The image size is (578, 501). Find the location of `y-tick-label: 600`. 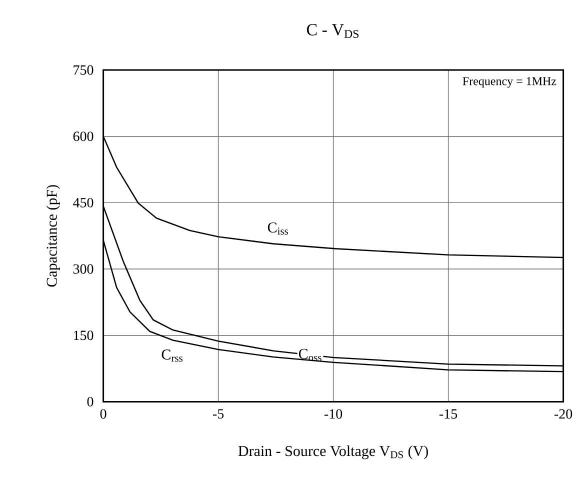

y-tick-label: 600 is located at coordinates (83, 137).